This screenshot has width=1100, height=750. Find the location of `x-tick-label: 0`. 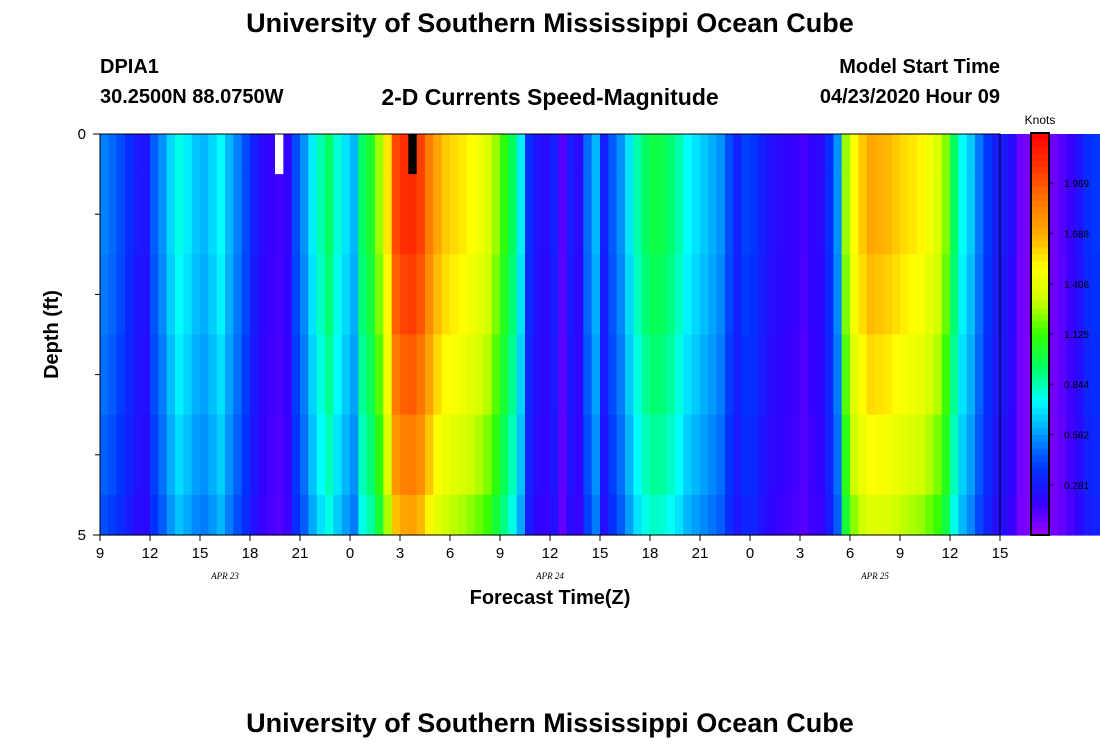

x-tick-label: 0 is located at coordinates (350, 553).